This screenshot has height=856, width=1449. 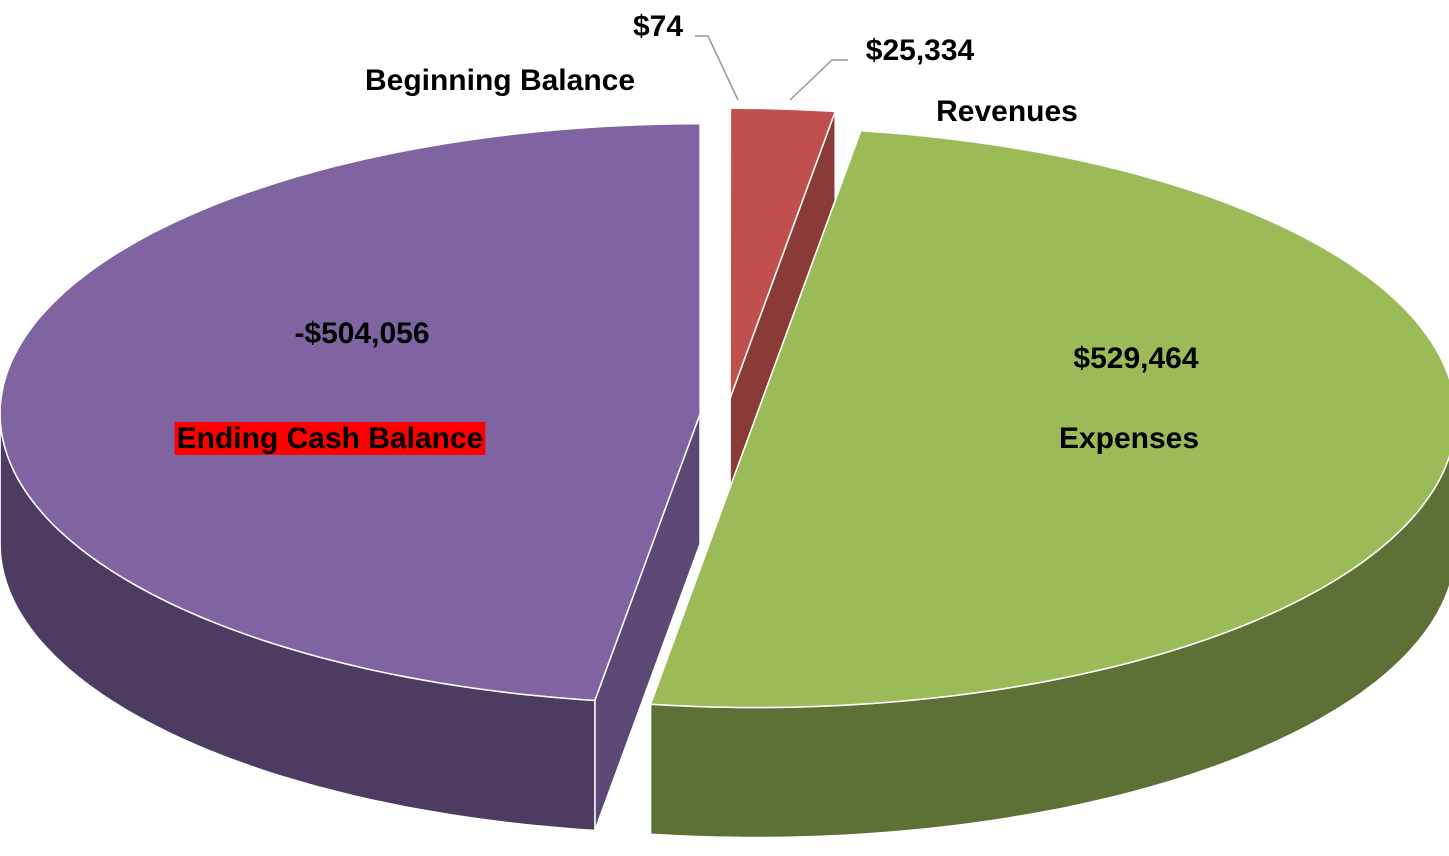 What do you see at coordinates (658, 26) in the screenshot?
I see `data-label: $74` at bounding box center [658, 26].